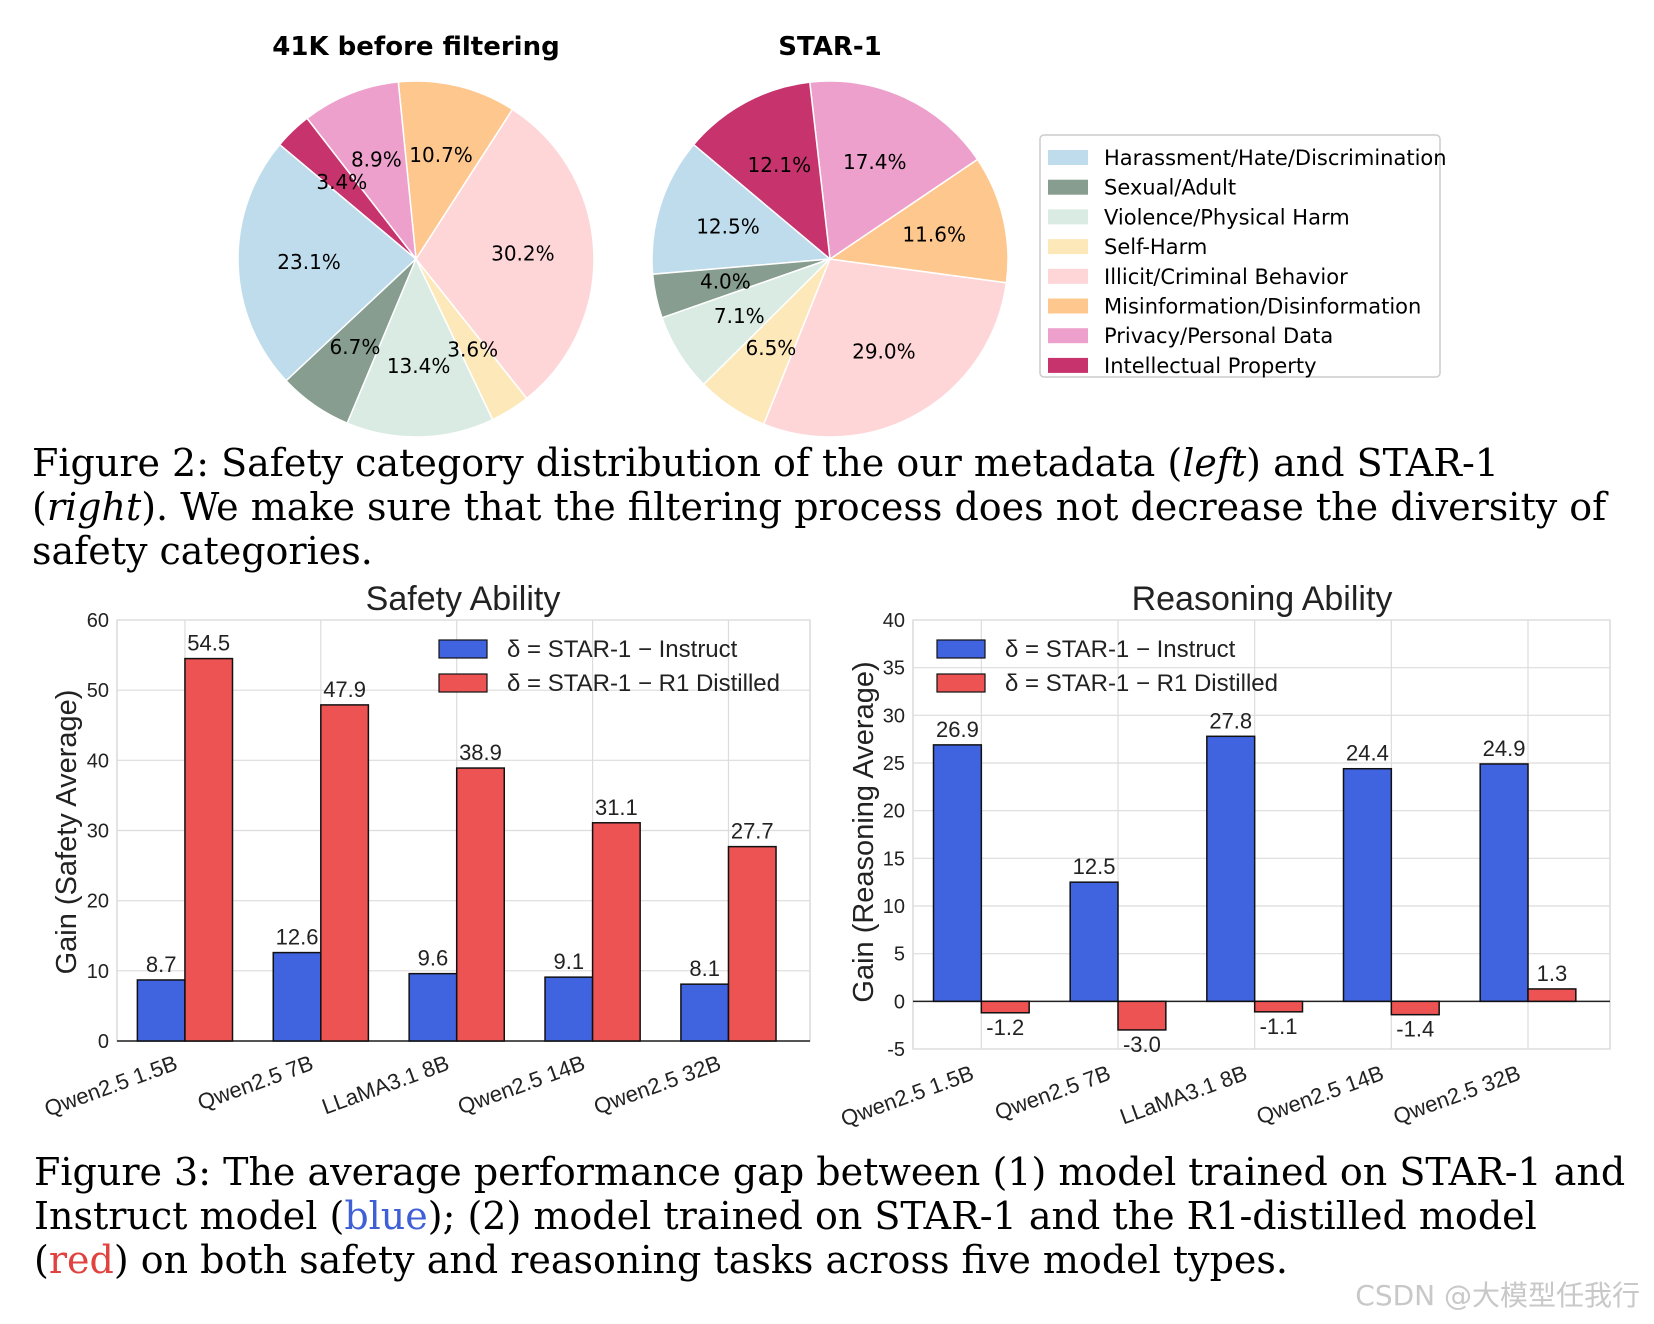  Describe the element at coordinates (1230, 720) in the screenshot. I see `bar-value-label: 27.8` at that location.